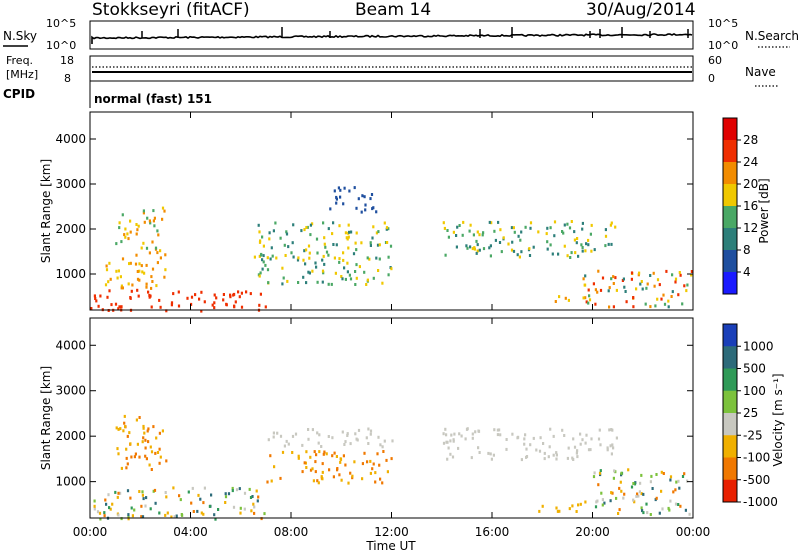  What do you see at coordinates (20, 36) in the screenshot?
I see `noise-label: N.Sky` at bounding box center [20, 36].